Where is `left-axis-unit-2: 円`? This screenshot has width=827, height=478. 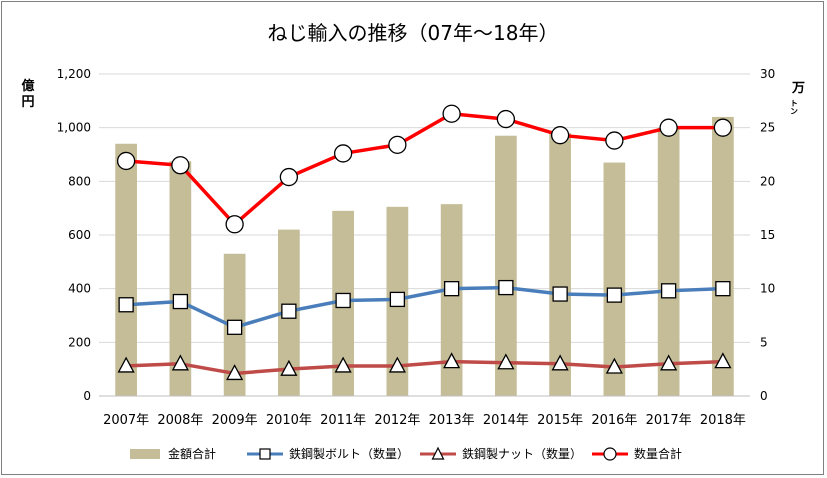
left-axis-unit-2: 円 is located at coordinates (27, 102).